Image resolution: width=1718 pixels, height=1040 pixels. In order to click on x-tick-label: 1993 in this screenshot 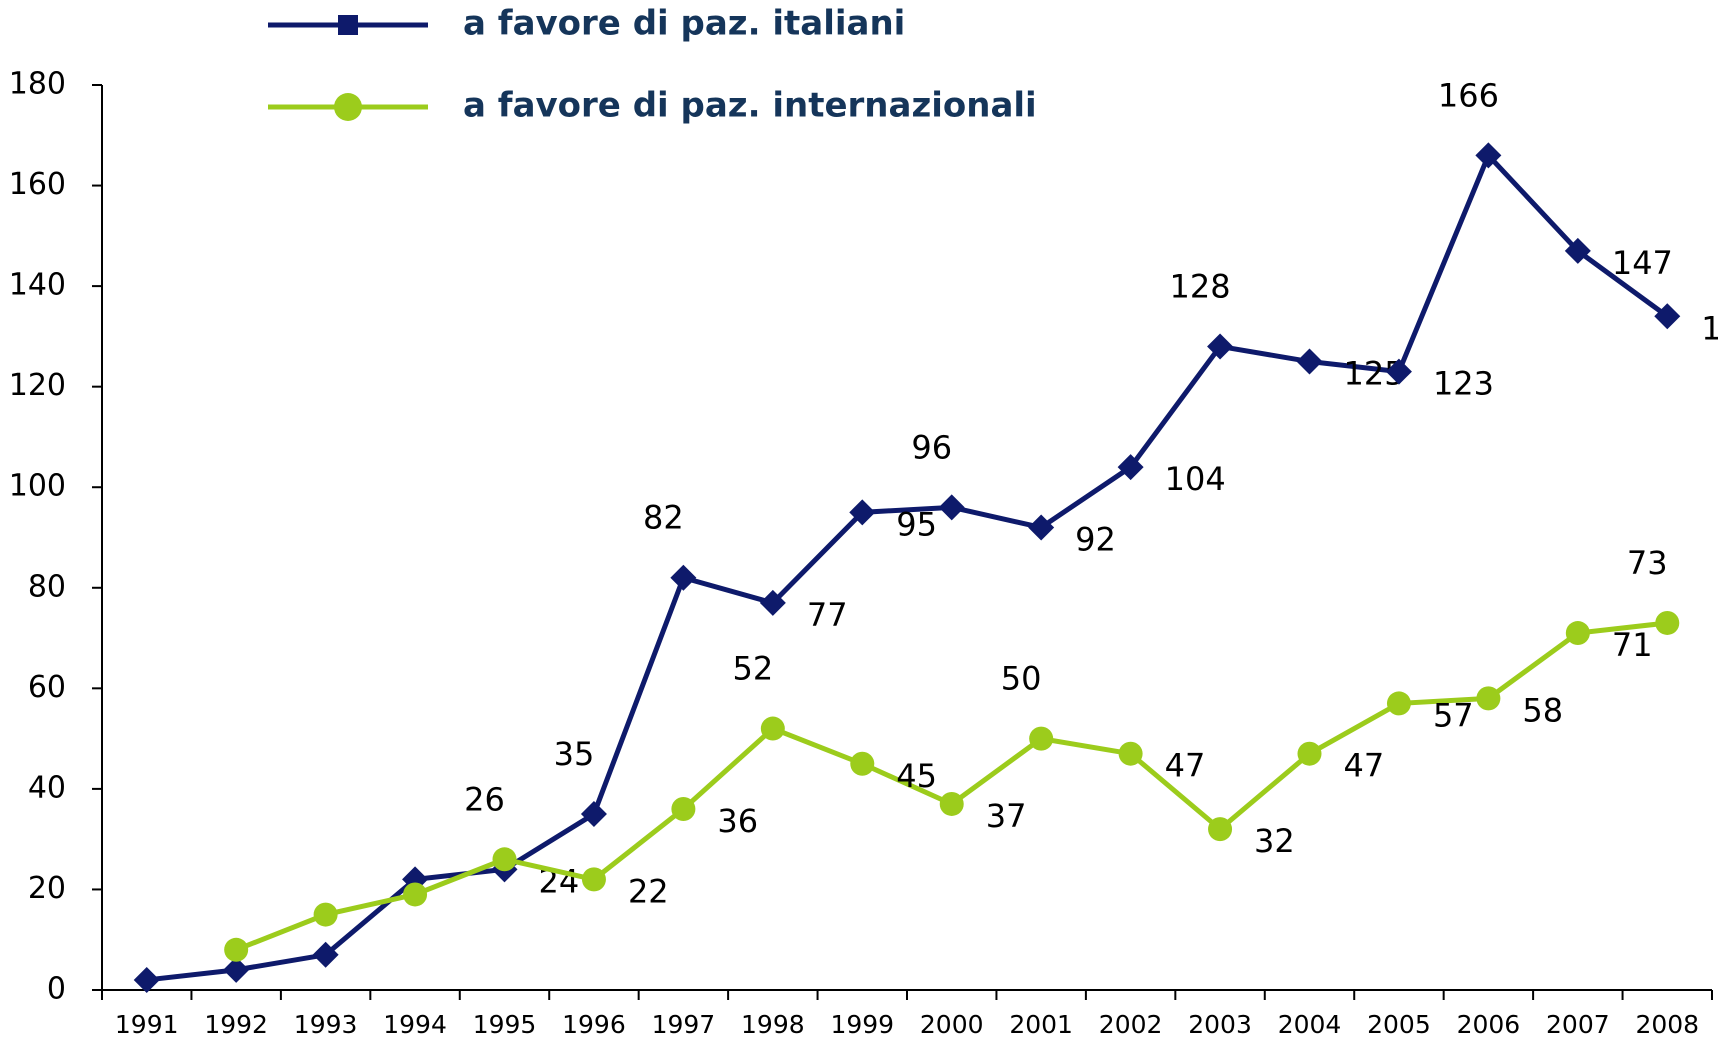, I will do `click(326, 1024)`.